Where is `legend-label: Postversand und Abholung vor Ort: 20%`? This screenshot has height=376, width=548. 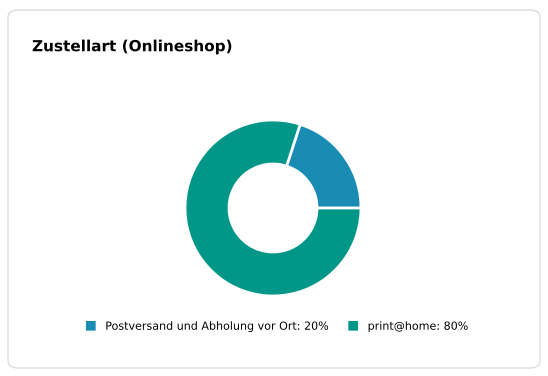 legend-label: Postversand und Abholung vor Ort: 20% is located at coordinates (217, 326).